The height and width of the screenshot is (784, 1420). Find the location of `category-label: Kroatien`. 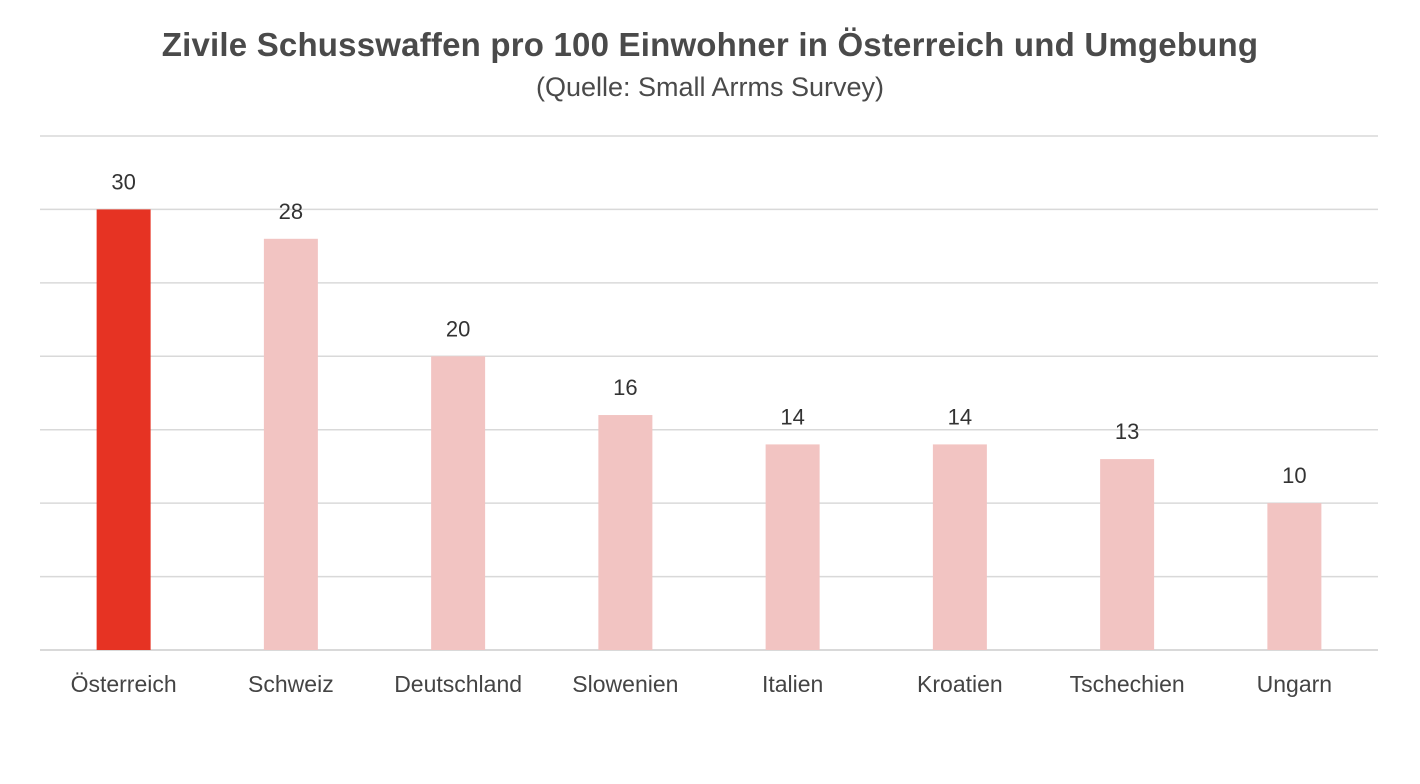

category-label: Kroatien is located at coordinates (960, 684).